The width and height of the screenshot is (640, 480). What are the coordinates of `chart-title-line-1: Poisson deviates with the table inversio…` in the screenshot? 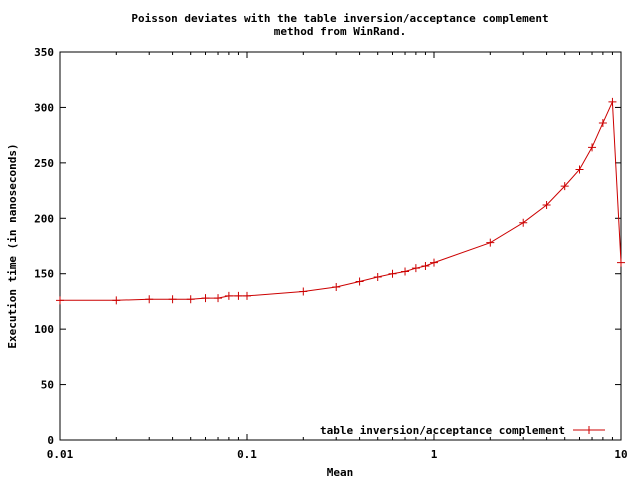 It's located at (339, 18).